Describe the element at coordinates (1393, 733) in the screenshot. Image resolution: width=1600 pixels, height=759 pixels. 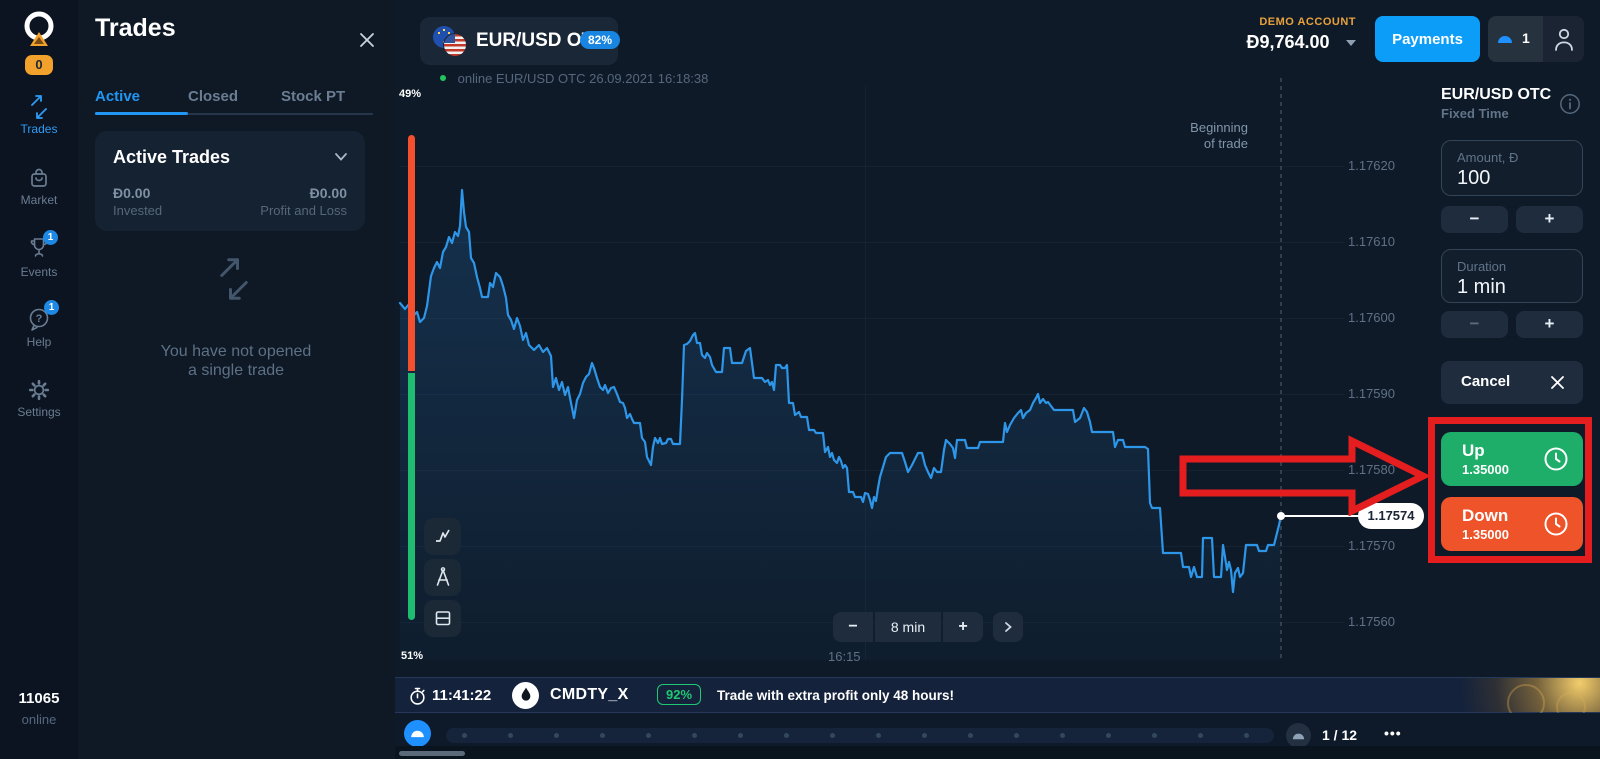
I see `more-button: •••` at that location.